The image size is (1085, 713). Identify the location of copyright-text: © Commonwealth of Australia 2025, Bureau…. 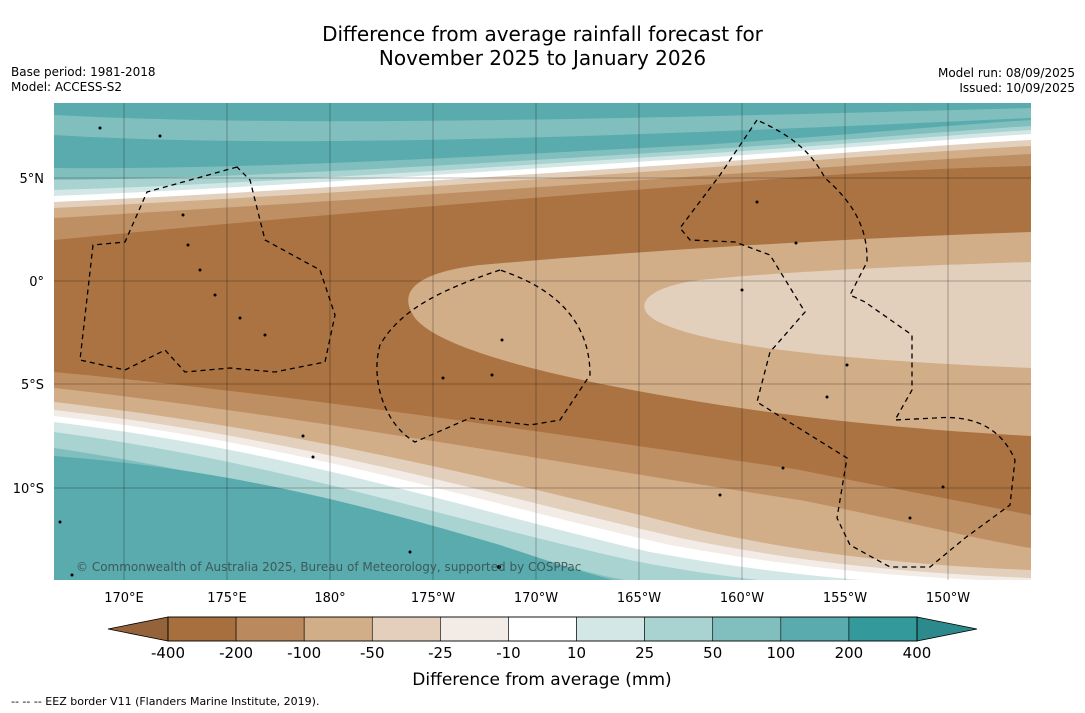
(328, 567).